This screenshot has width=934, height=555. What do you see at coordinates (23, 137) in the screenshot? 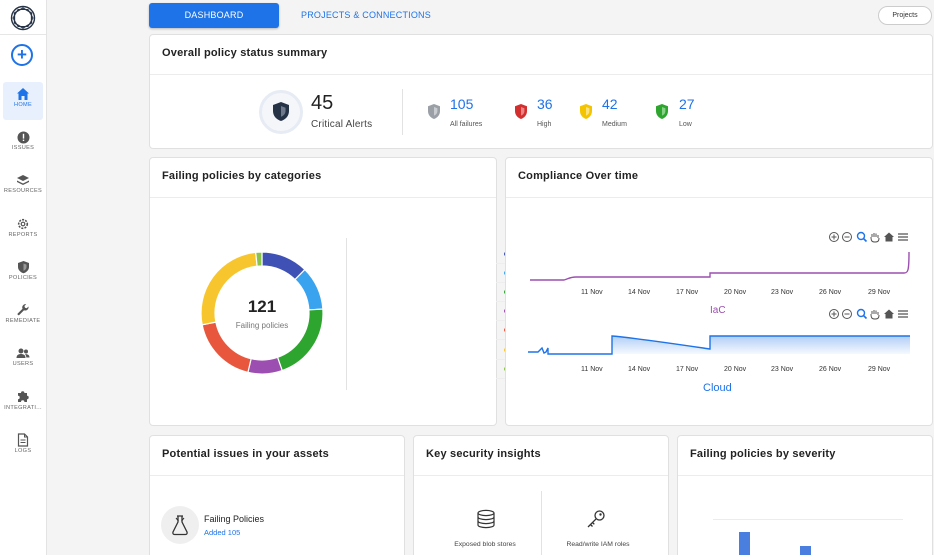
I see `alert-icon` at bounding box center [23, 137].